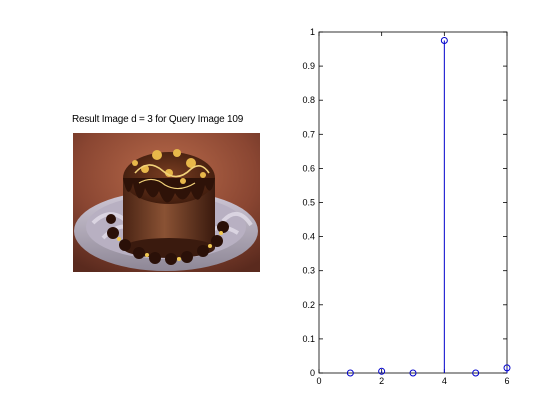  Describe the element at coordinates (308, 66) in the screenshot. I see `y-tick-label: 0.9` at that location.